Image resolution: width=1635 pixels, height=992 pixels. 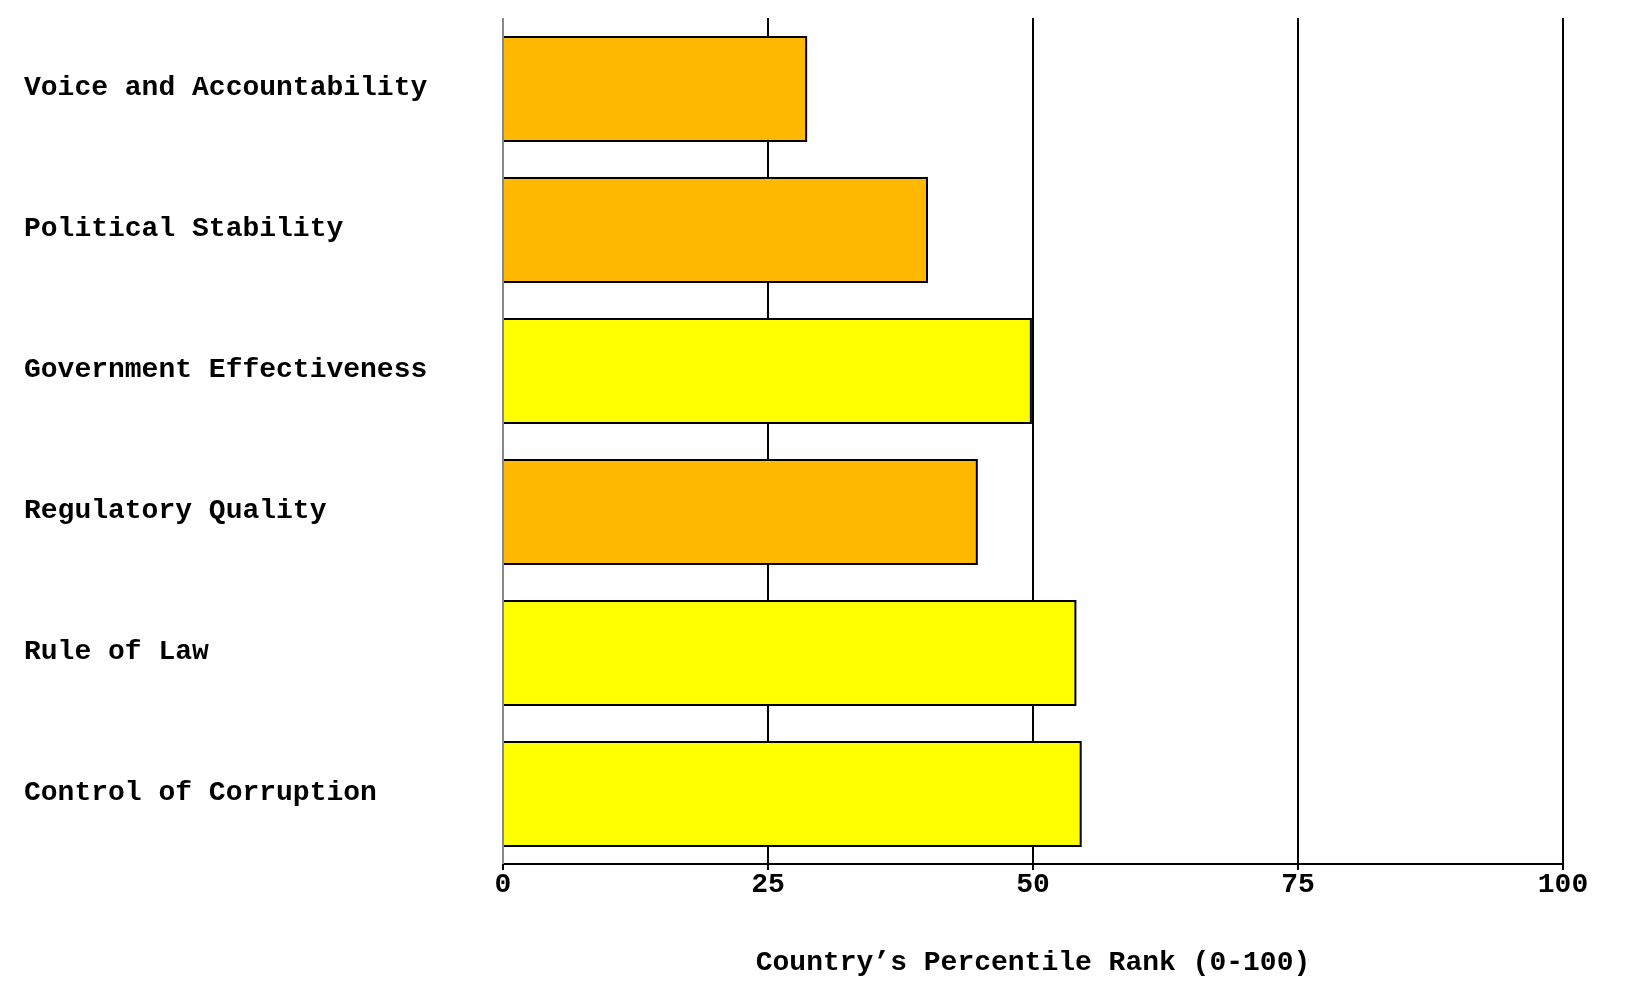 I want to click on x-tick-label: 75, so click(x=1298, y=884).